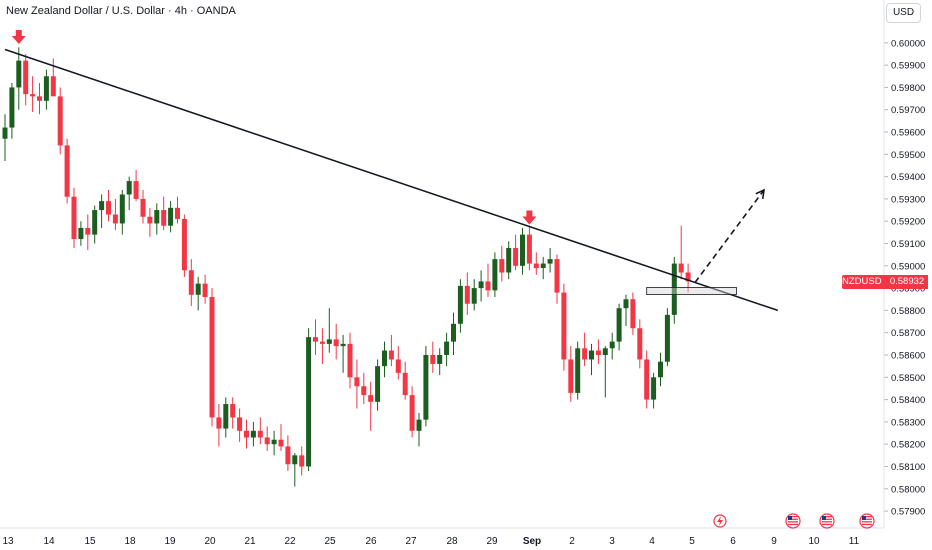 The image size is (932, 550). I want to click on time-axis: 13 14 15 18 19 20 21 22 25 26 27 28 29 Sep 2 3 4 5 6 9 10 11, so click(442, 537).